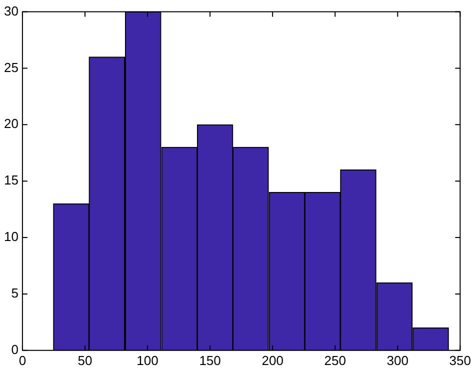 The image size is (474, 372). Describe the element at coordinates (210, 360) in the screenshot. I see `x-tick-label: 150` at that location.